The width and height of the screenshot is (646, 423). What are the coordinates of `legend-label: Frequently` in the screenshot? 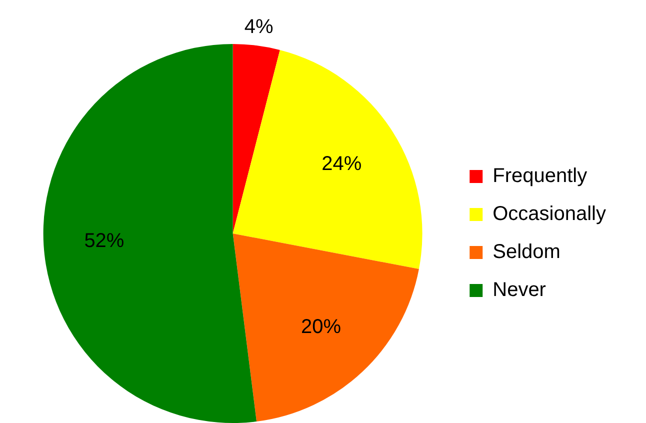 It's located at (540, 176).